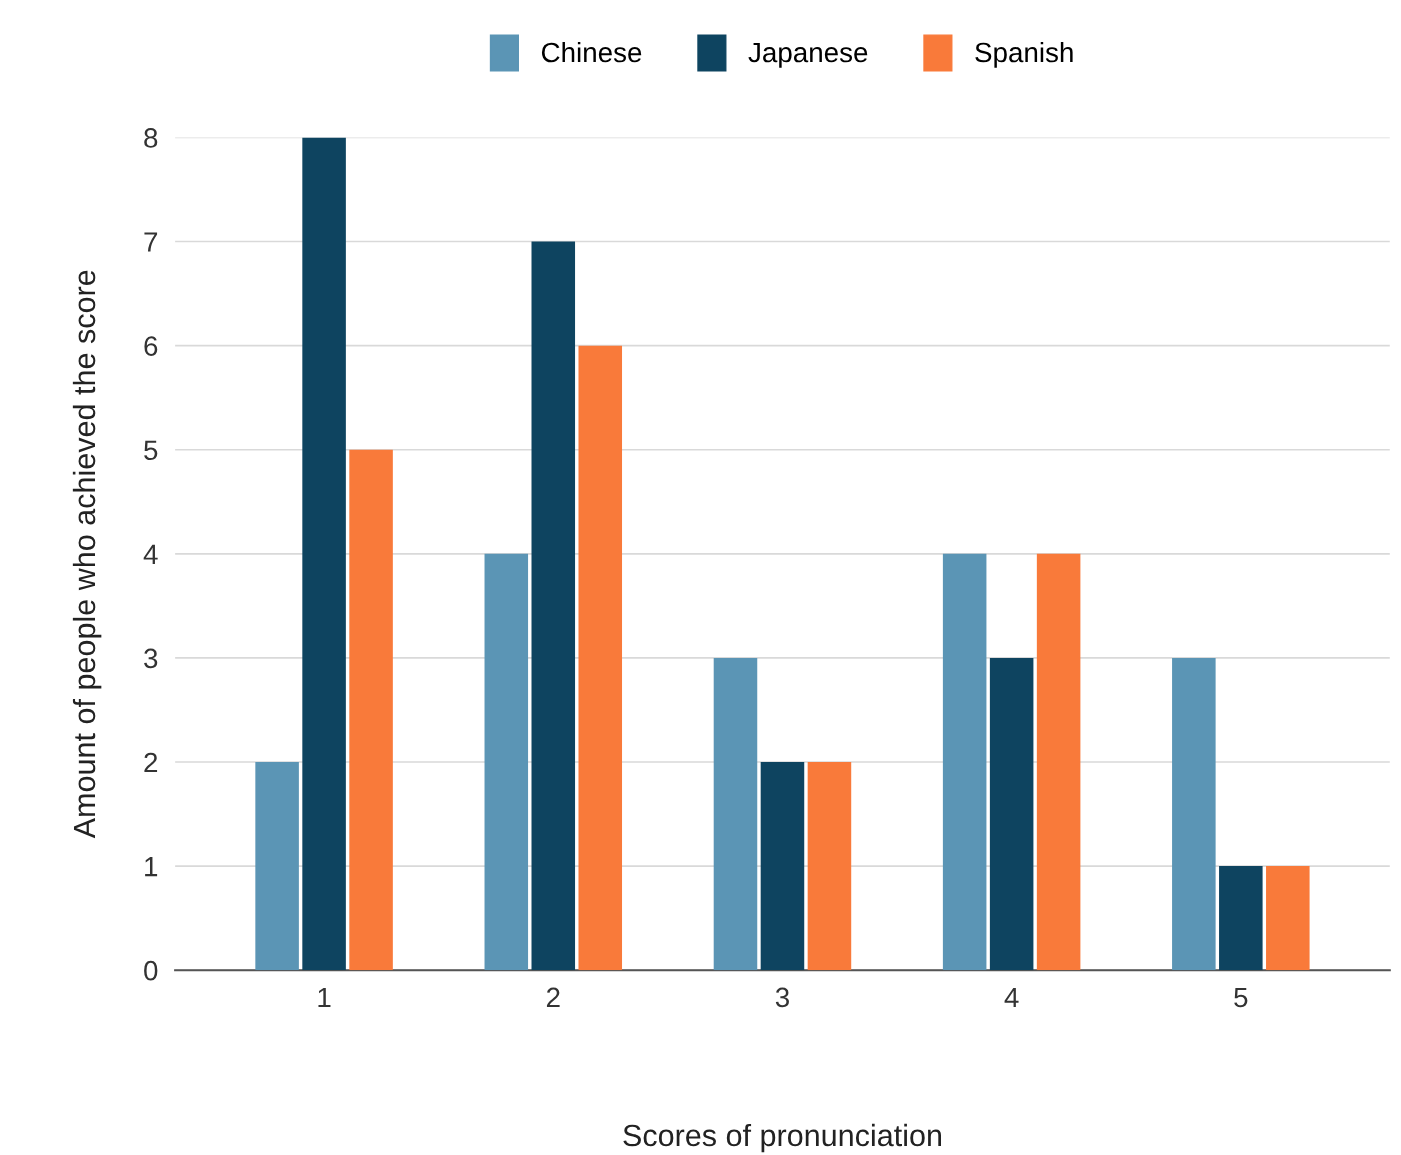  Describe the element at coordinates (150, 554) in the screenshot. I see `y-tick-label: 4` at that location.